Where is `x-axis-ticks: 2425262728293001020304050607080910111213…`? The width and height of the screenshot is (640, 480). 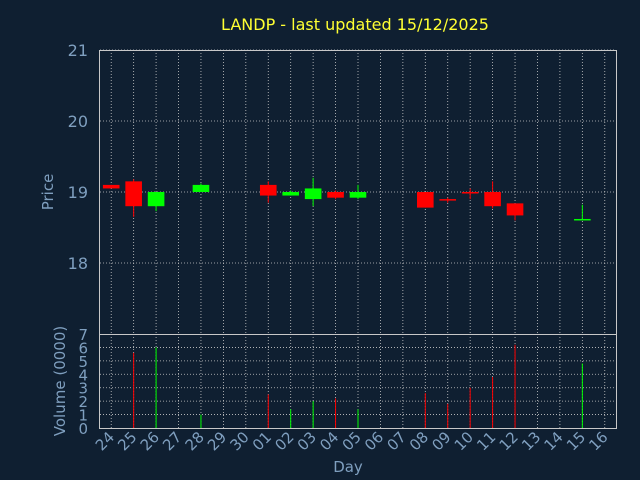
x-axis-ticks: 2425262728293001020304050607080910111213… is located at coordinates (352, 441).